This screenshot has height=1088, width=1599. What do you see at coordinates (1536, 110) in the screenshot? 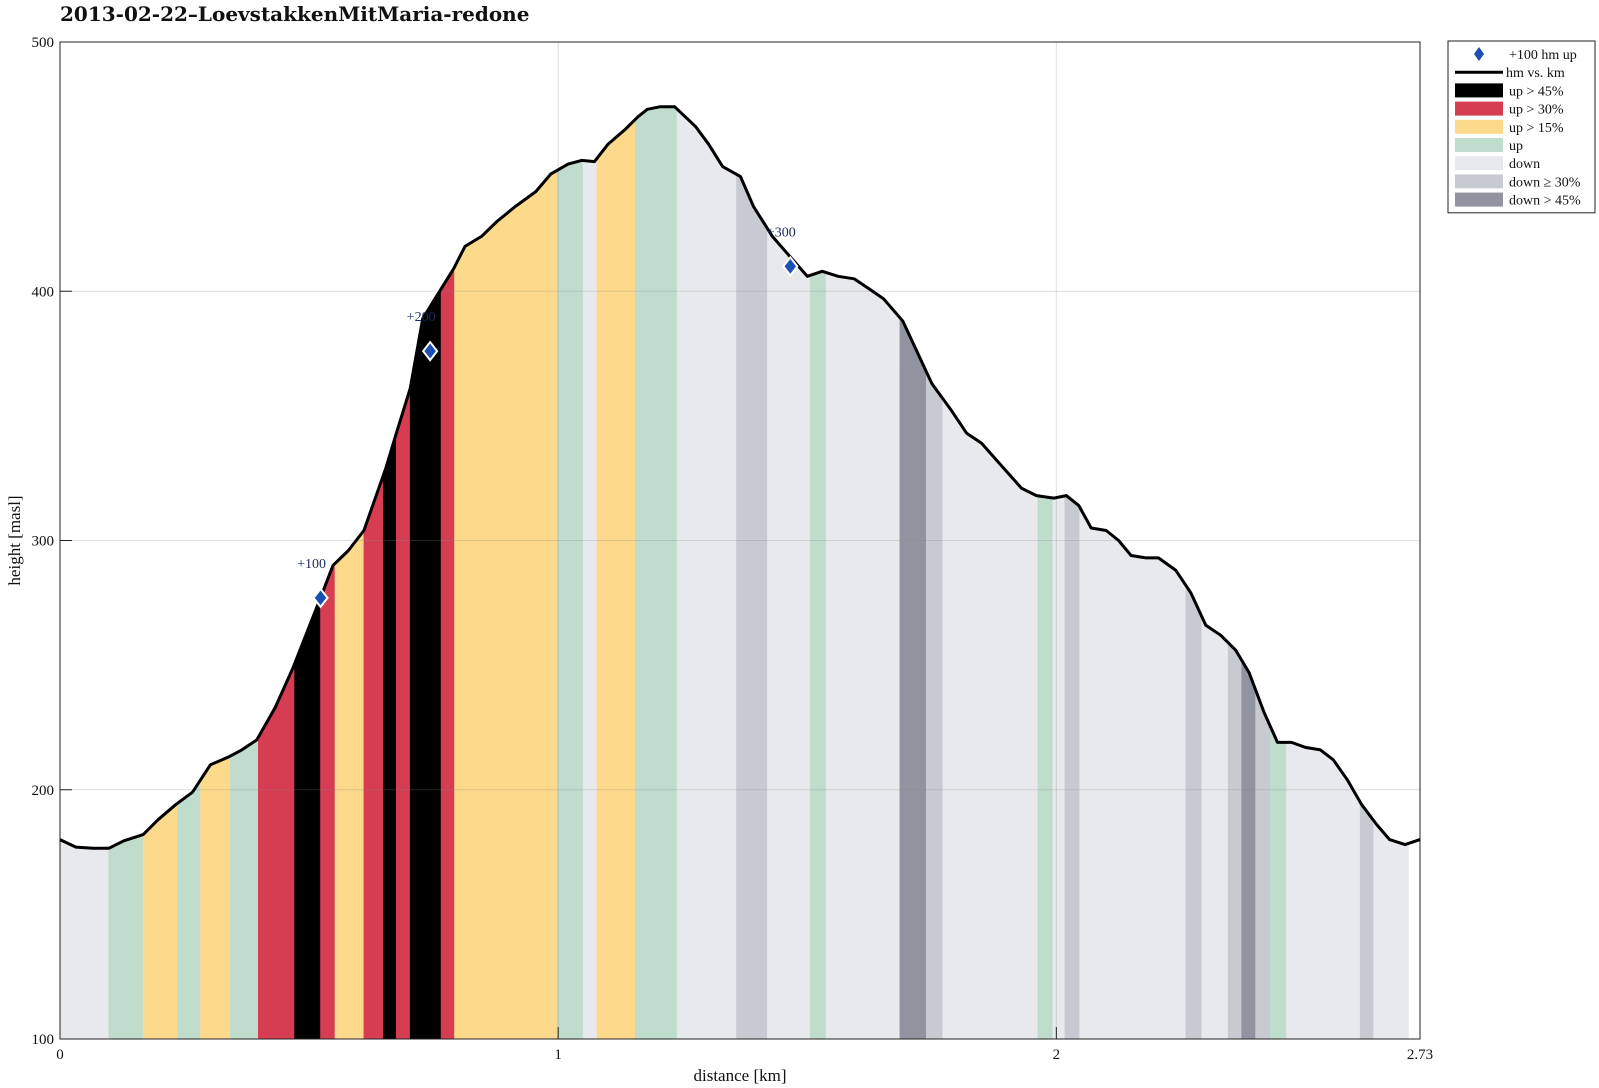
I see `legend-label-up30: up > 30%` at bounding box center [1536, 110].